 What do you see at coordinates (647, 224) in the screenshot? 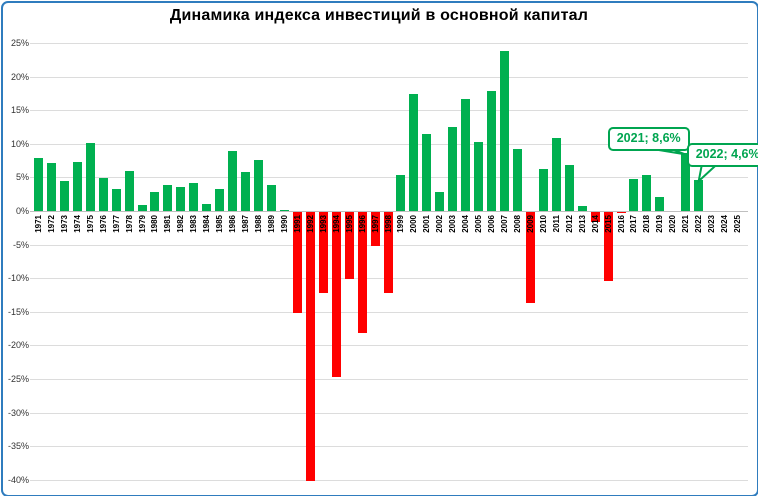
I see `x-tick-label: 2018` at bounding box center [647, 224].